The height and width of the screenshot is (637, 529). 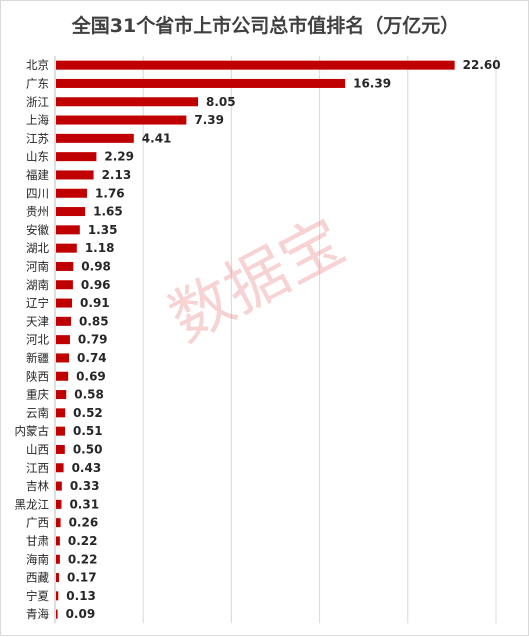 I want to click on category-label: 广西, so click(x=37, y=523).